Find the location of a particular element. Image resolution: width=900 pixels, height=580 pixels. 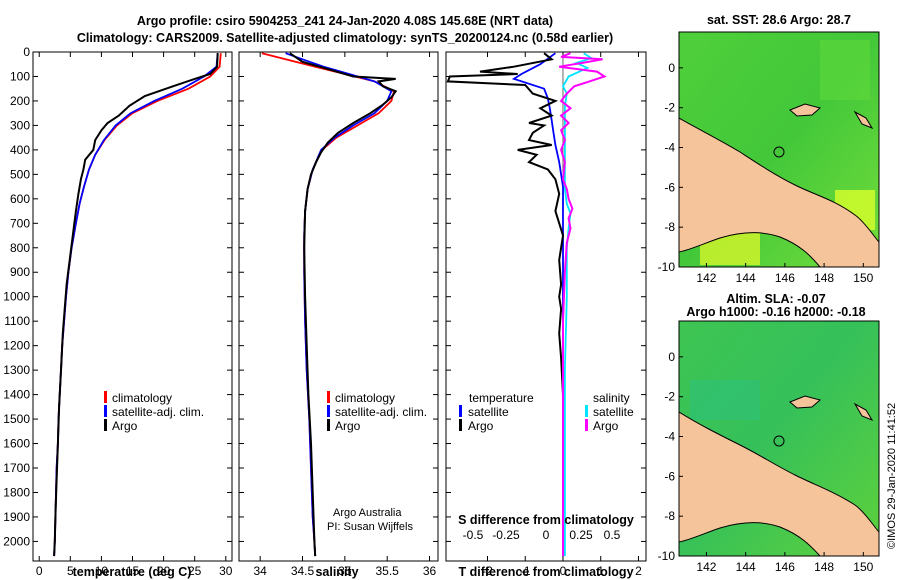

s-difference-tick-label: 0.5 is located at coordinates (612, 535).